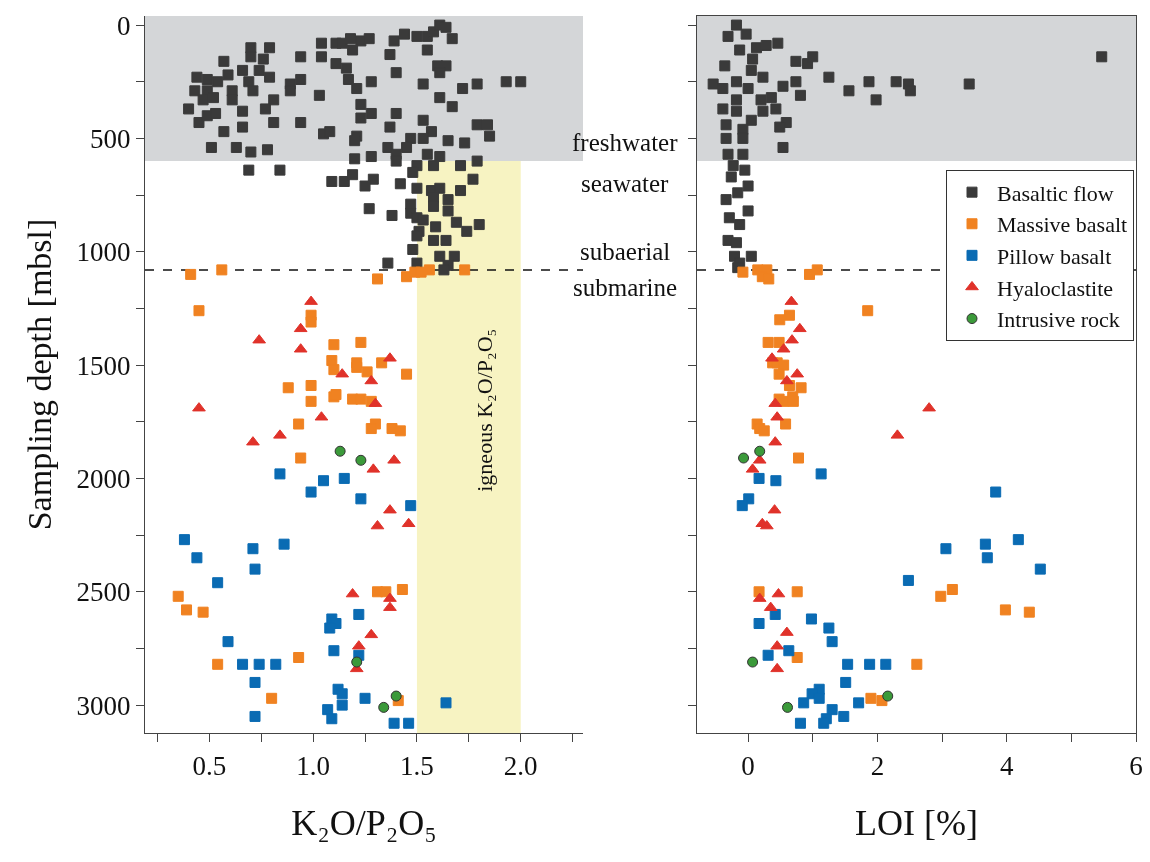  I want to click on x-tick-label: 0, so click(748, 765).